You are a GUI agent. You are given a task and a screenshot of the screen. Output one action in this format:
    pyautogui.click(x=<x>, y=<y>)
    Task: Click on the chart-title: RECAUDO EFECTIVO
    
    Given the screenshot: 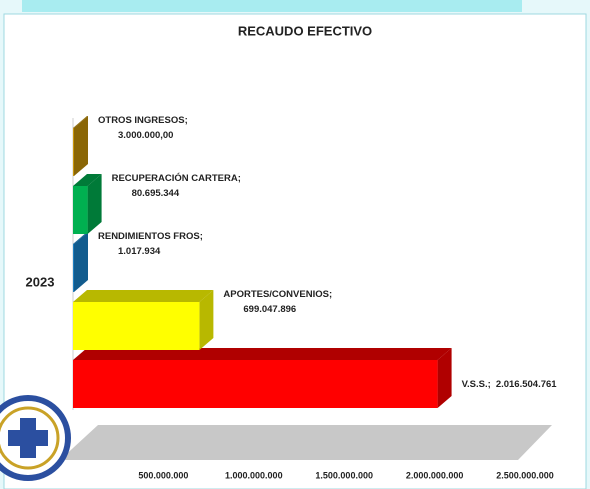 What is the action you would take?
    pyautogui.click(x=305, y=30)
    